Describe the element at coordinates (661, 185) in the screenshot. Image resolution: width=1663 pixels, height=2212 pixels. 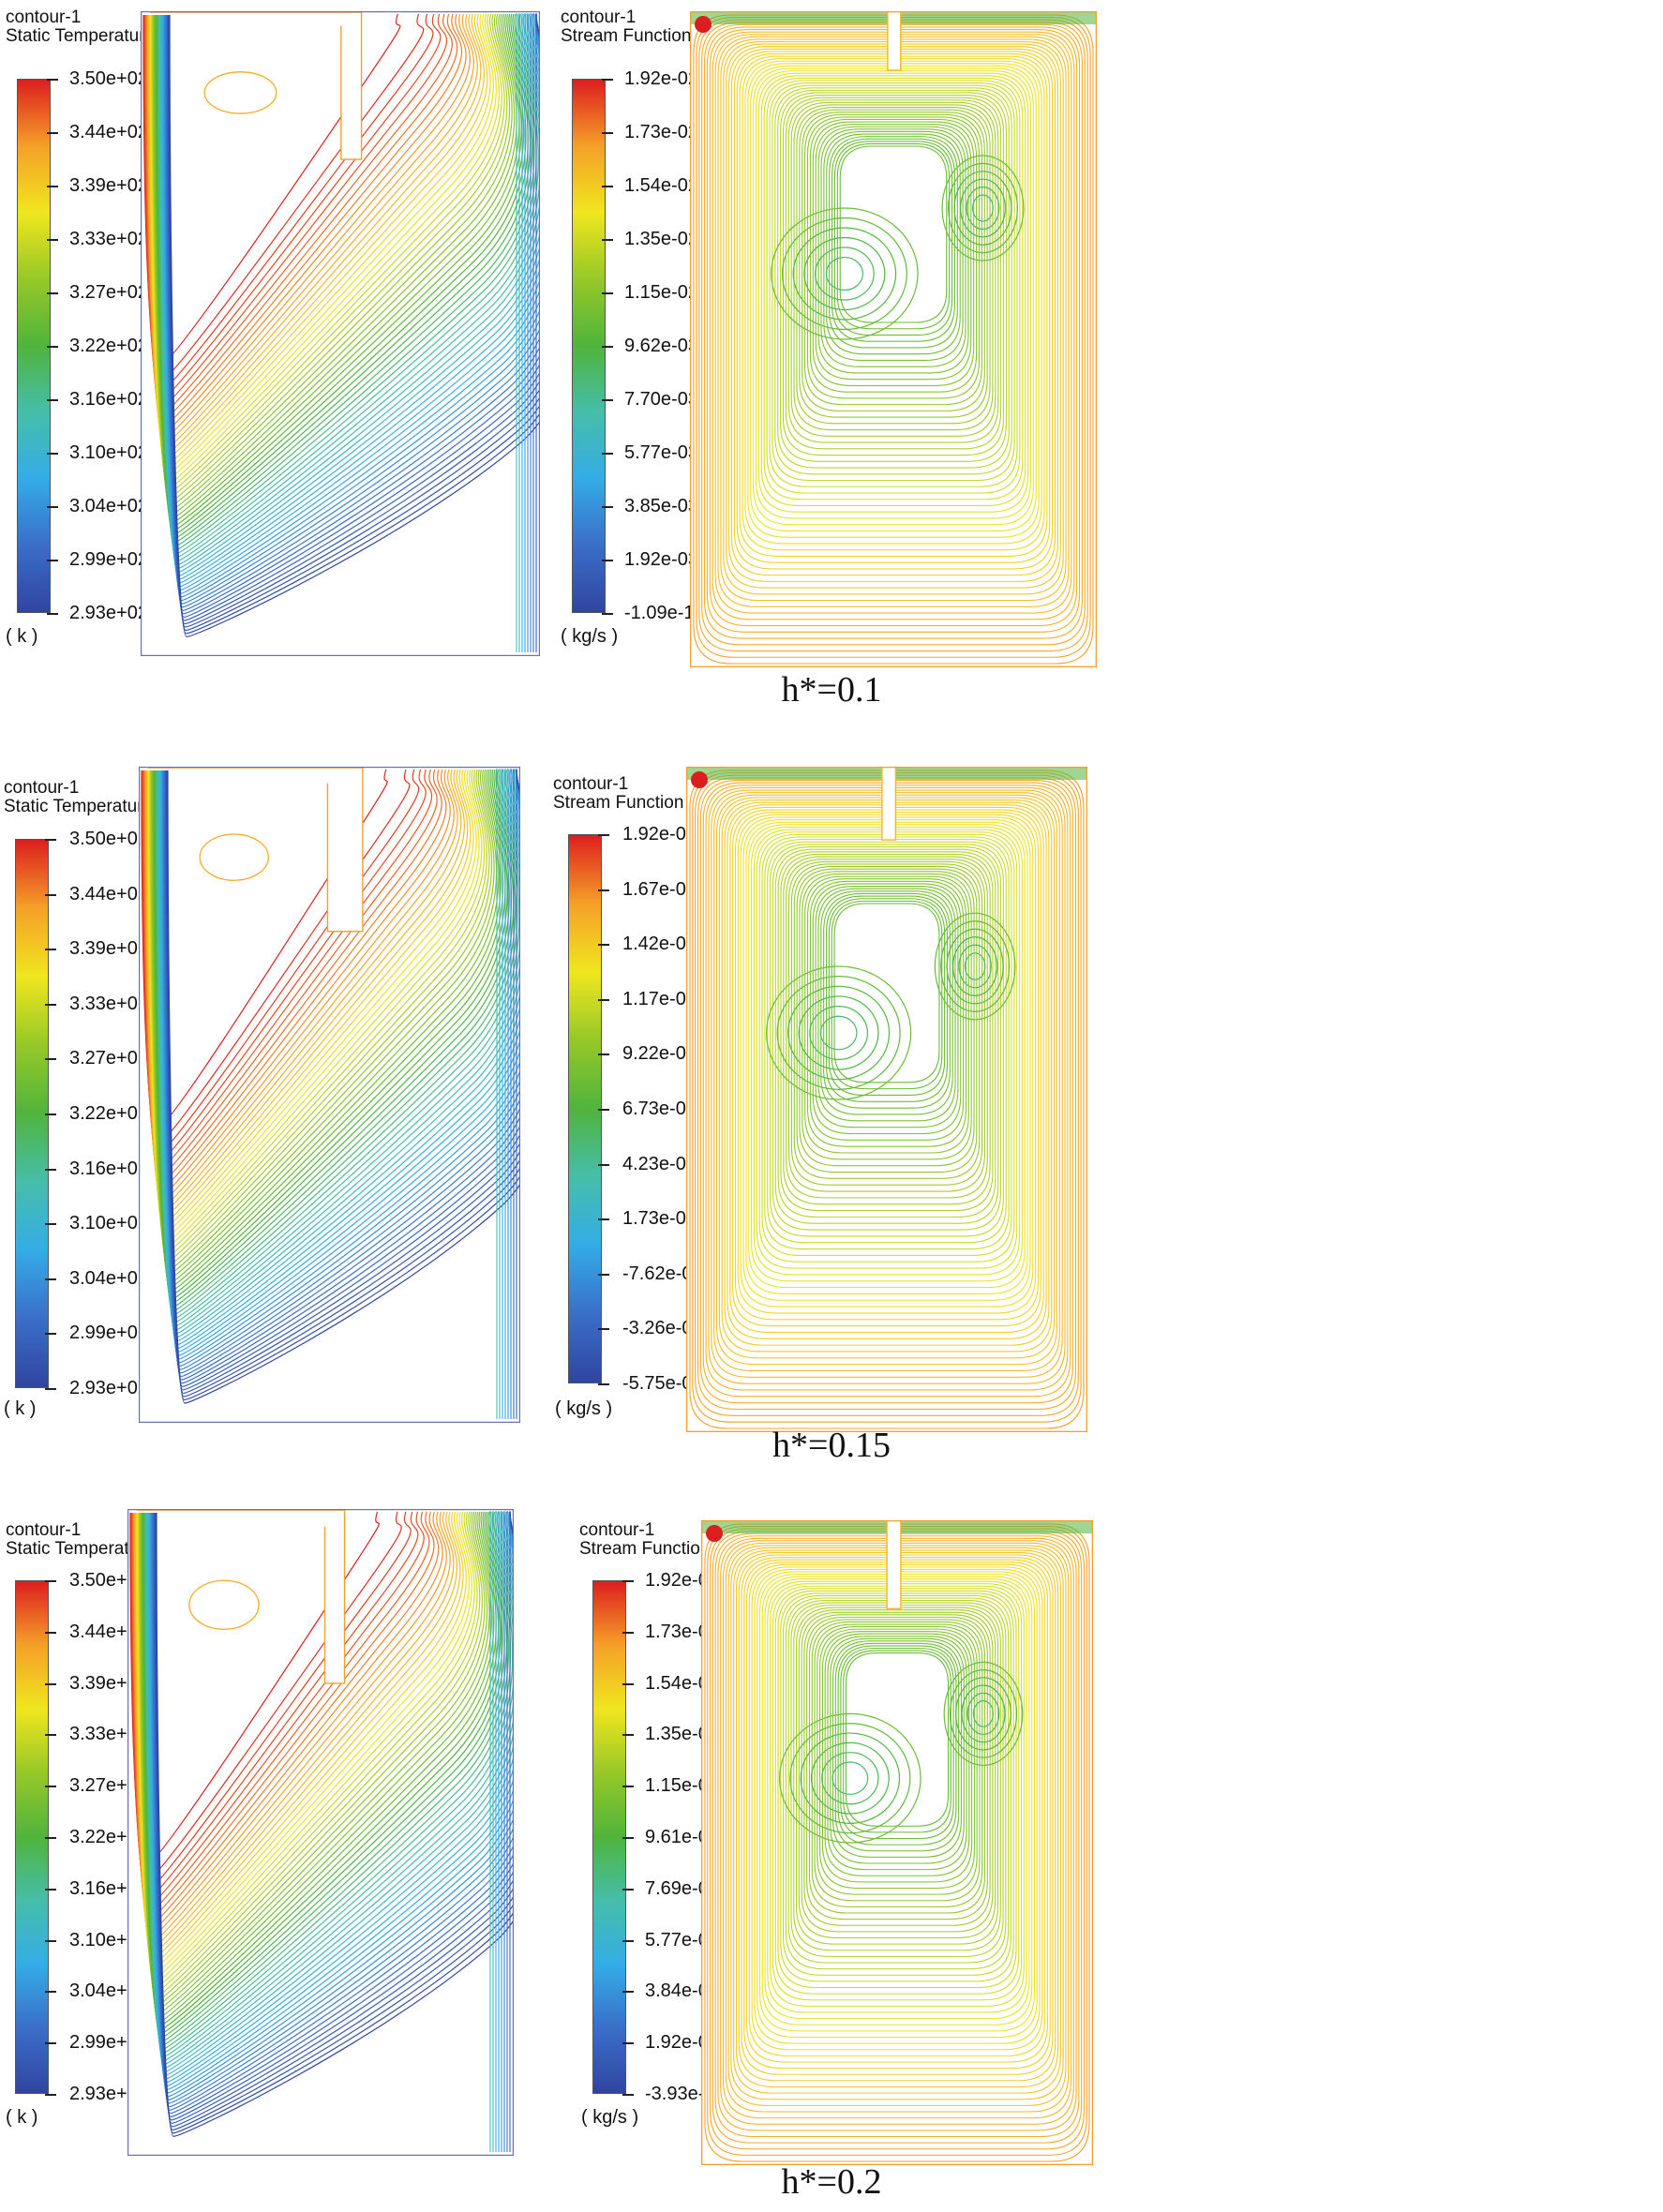
I see `colorbar-tick-label: 1.54e-02` at that location.